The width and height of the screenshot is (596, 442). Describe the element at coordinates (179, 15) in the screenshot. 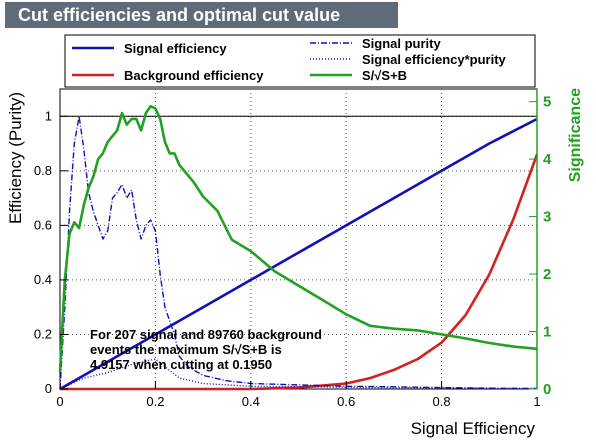

I see `chart-title: Cut efficiencies and optimal cut value` at that location.